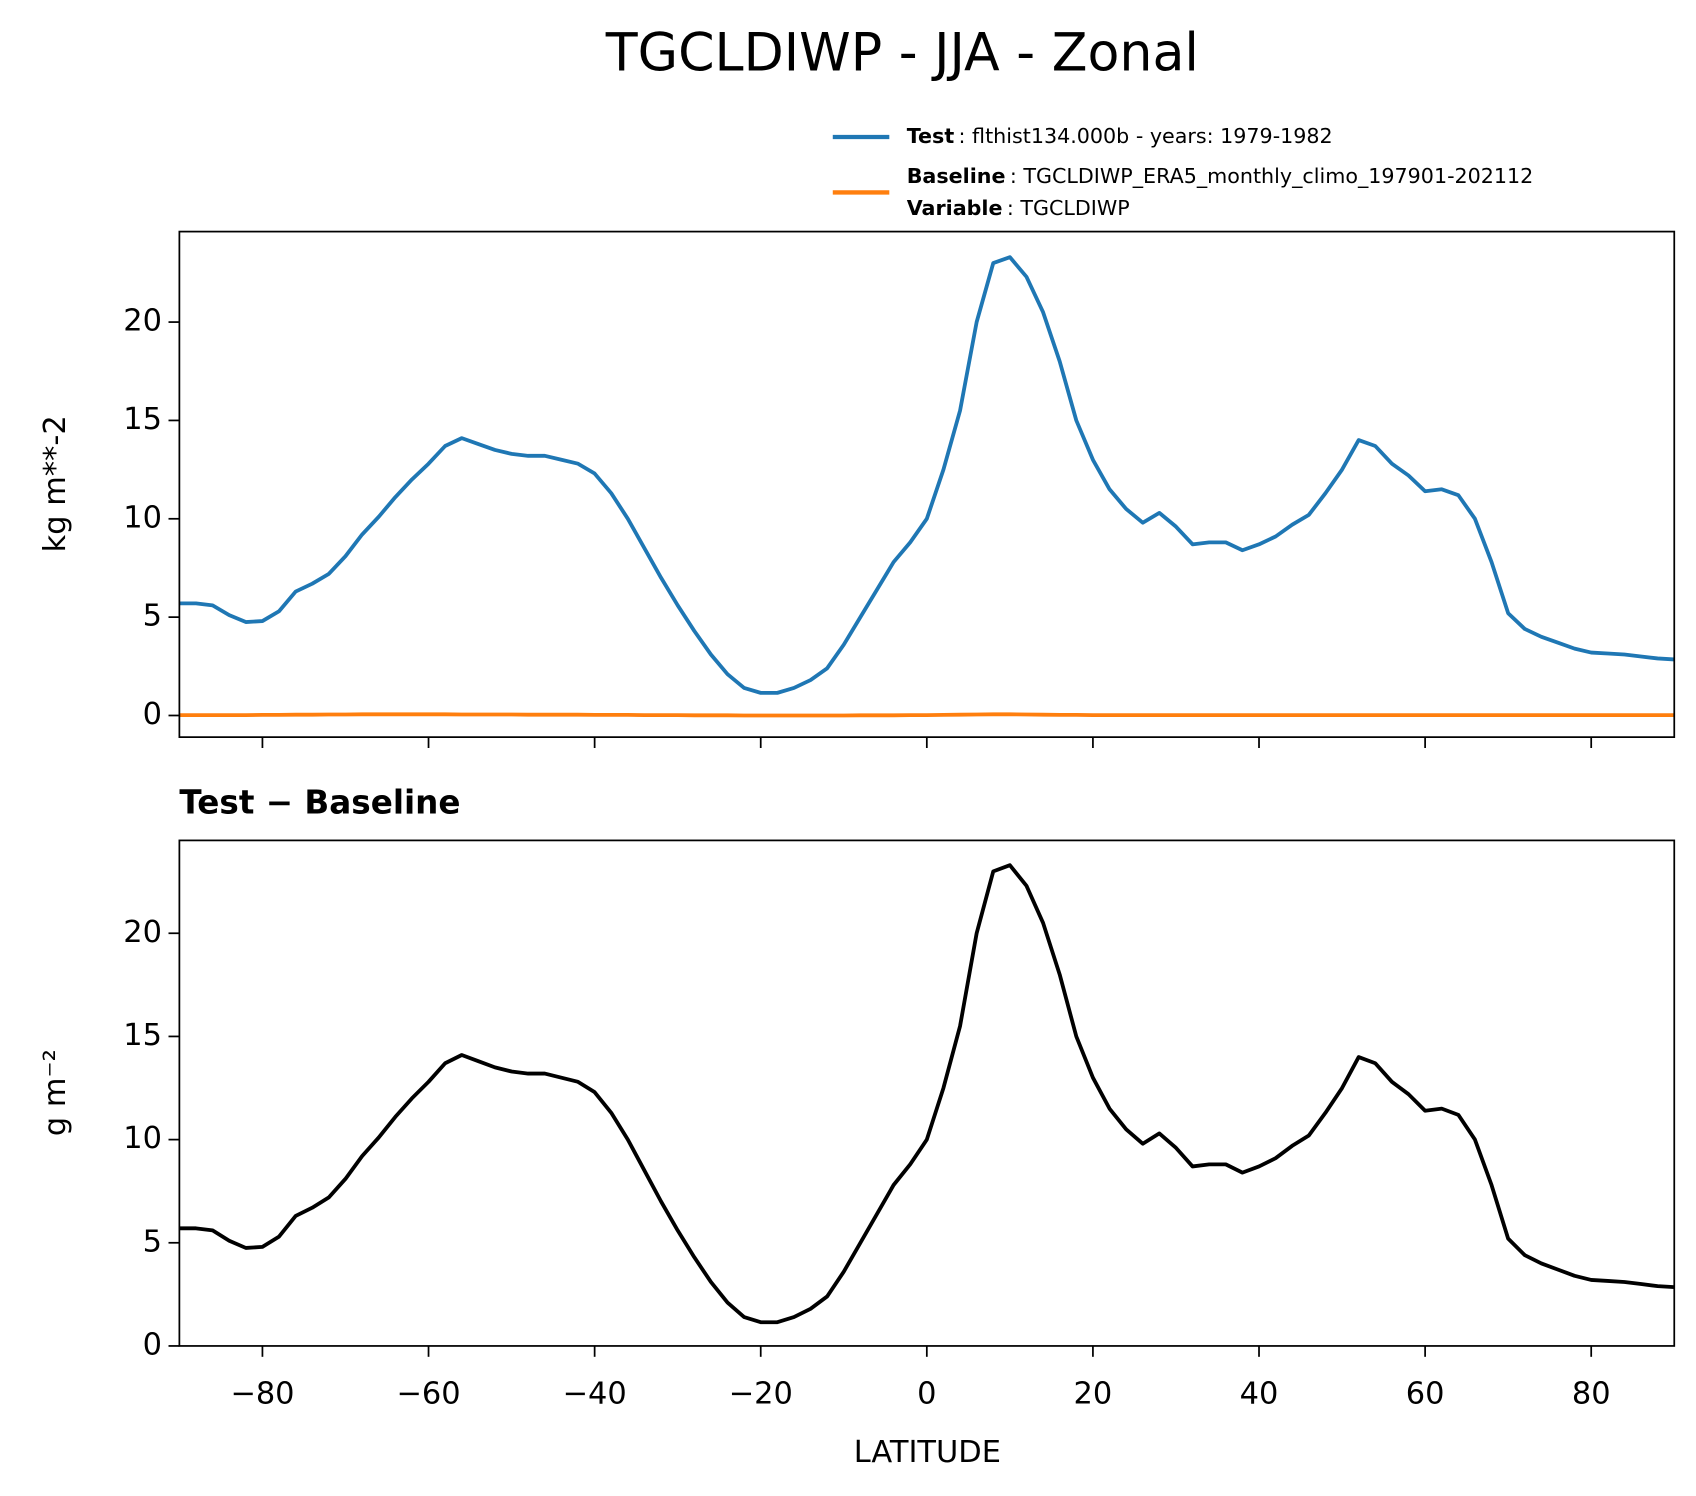 This screenshot has height=1496, width=1696. I want to click on legend-desc: : TGCLDIWP, so click(1068, 208).